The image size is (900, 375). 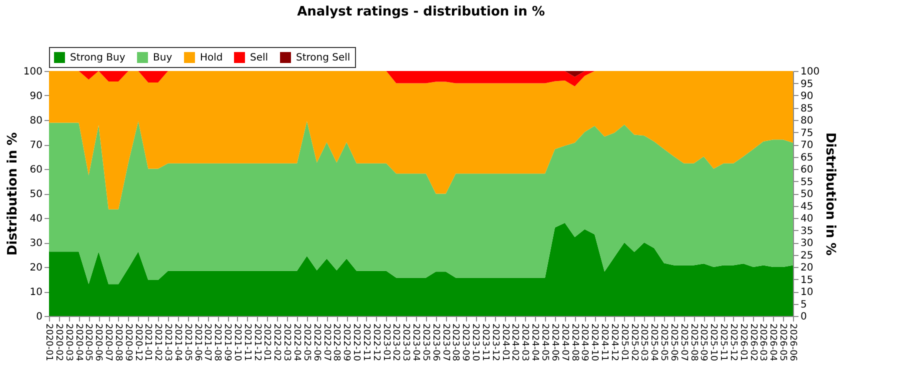 What do you see at coordinates (584, 343) in the screenshot?
I see `x-tick-label: 2024-09` at bounding box center [584, 343].